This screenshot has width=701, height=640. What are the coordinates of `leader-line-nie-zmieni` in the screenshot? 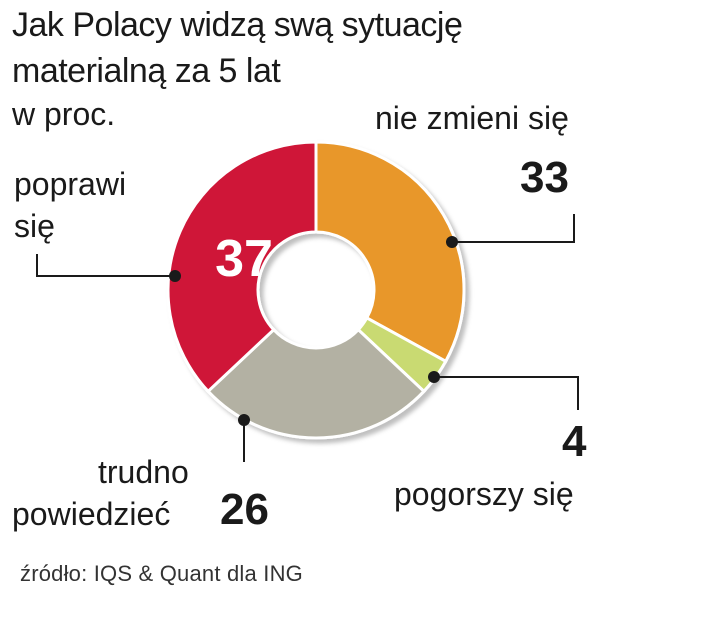 It's located at (513, 228).